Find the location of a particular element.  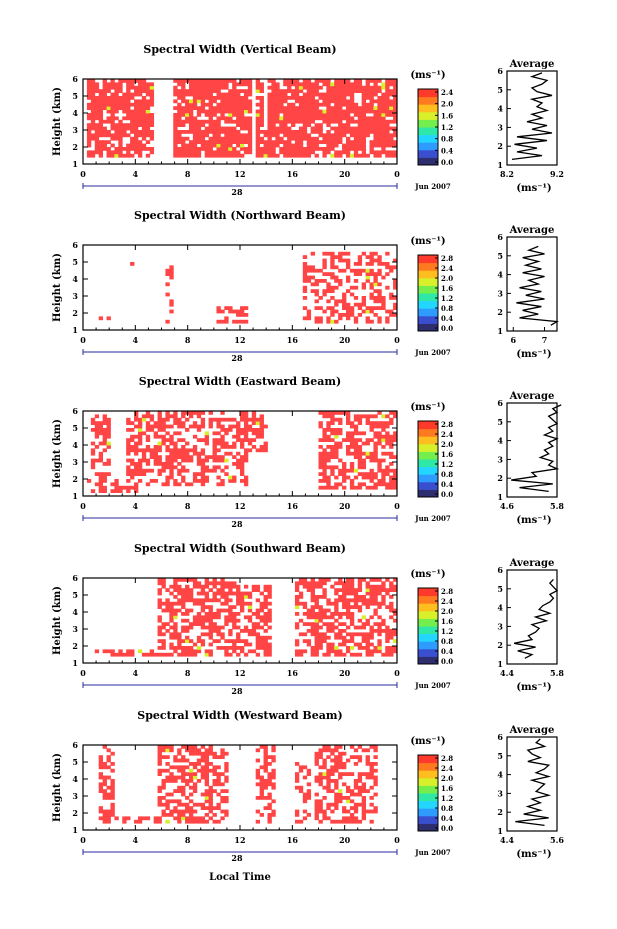

x-tick-label: 12 is located at coordinates (239, 506).